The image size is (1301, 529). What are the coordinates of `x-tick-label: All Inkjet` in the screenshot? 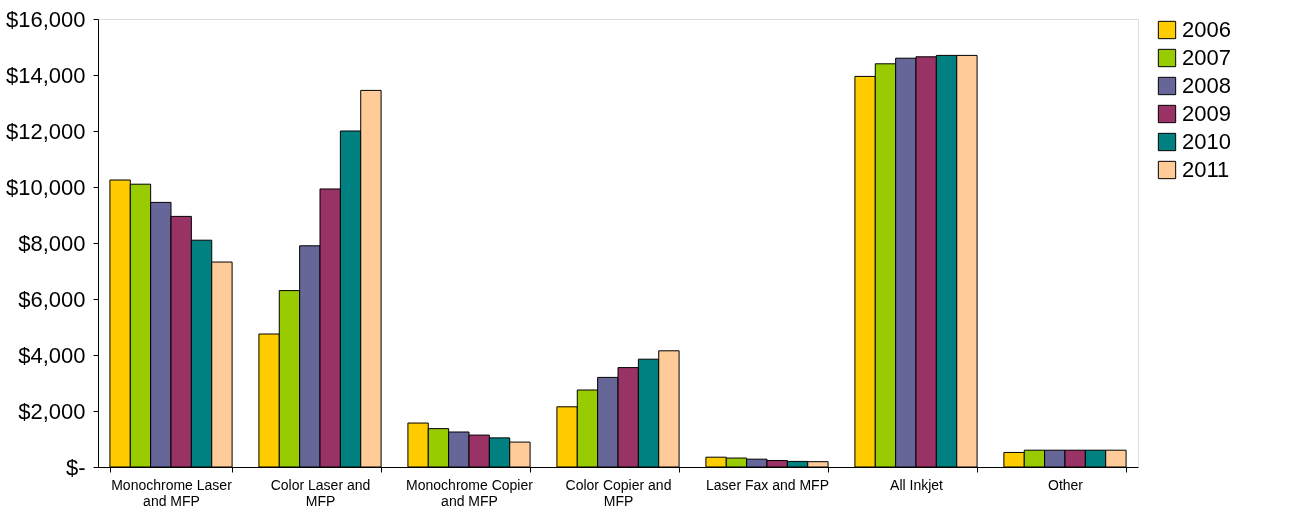 It's located at (917, 484).